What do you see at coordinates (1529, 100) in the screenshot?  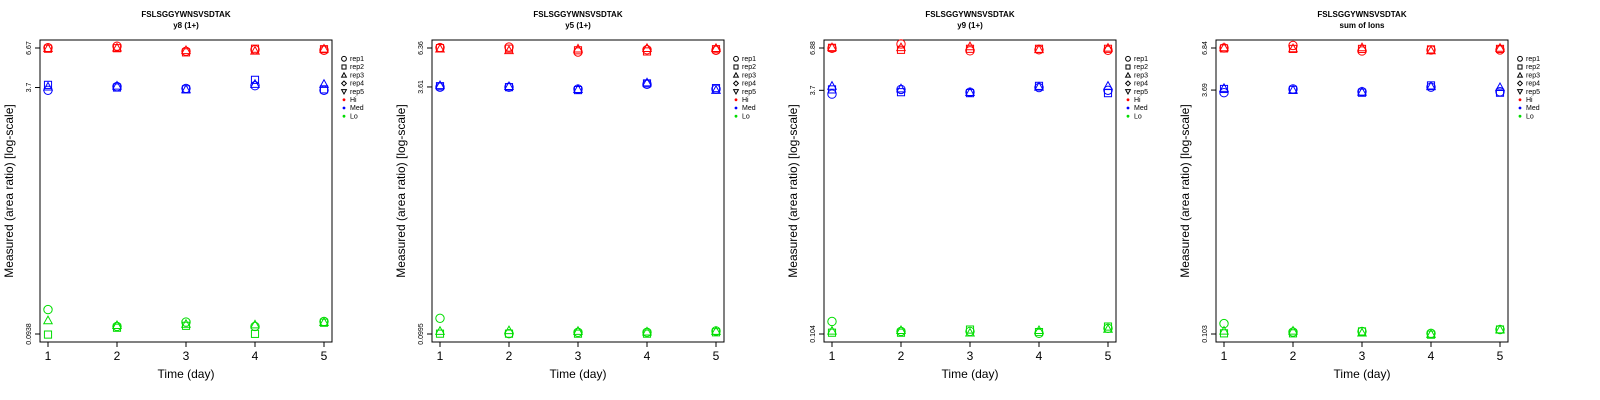 I see `legend-label: Hi` at bounding box center [1529, 100].